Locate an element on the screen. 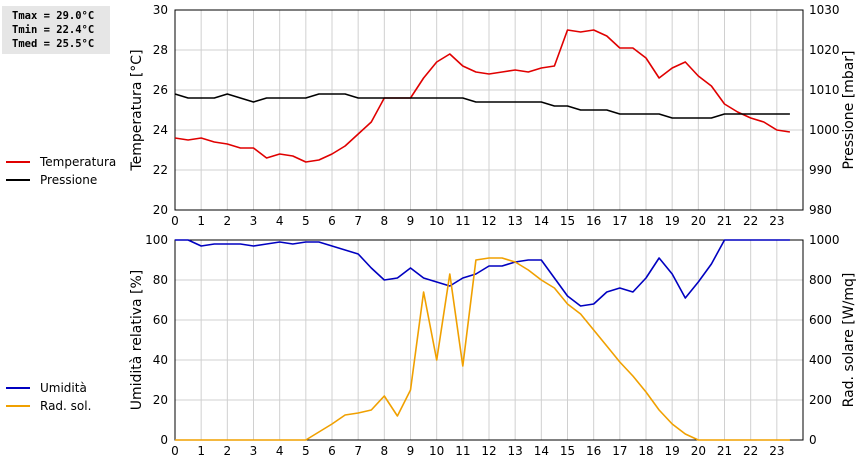 This screenshot has height=460, width=860. y-left-axis-title: Umidità relativa [%] is located at coordinates (137, 340).